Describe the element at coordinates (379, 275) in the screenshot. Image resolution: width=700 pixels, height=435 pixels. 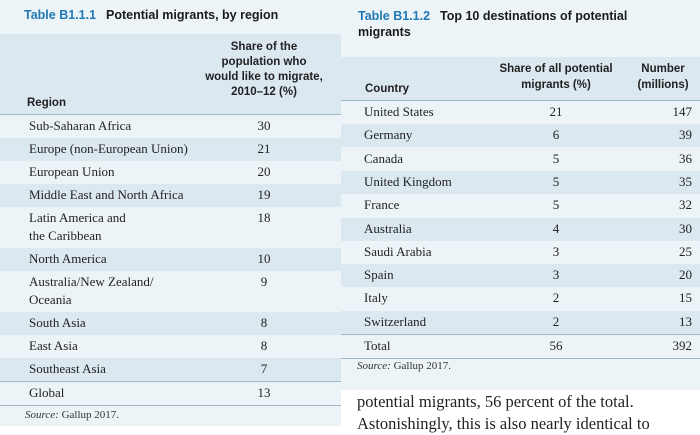
I see `country-name: Spain` at that location.